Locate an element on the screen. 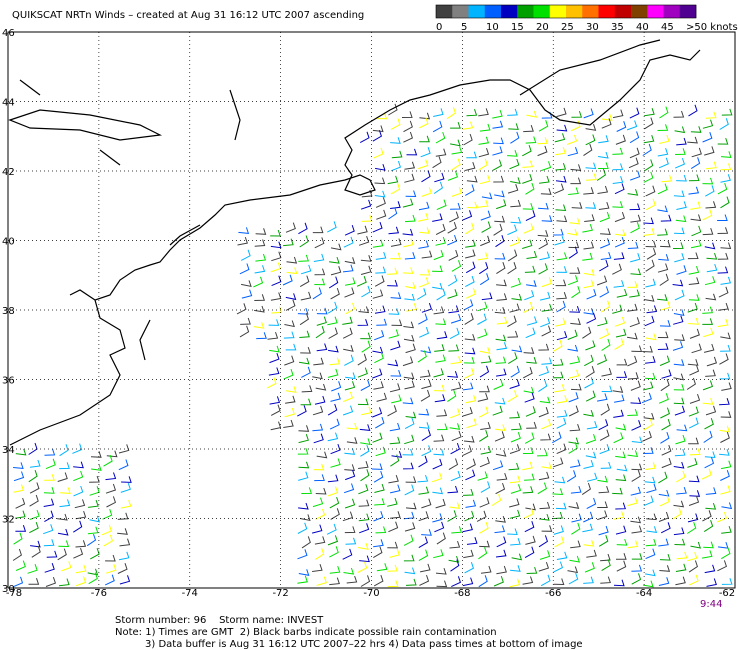  color-bar-label: 15 is located at coordinates (517, 27).